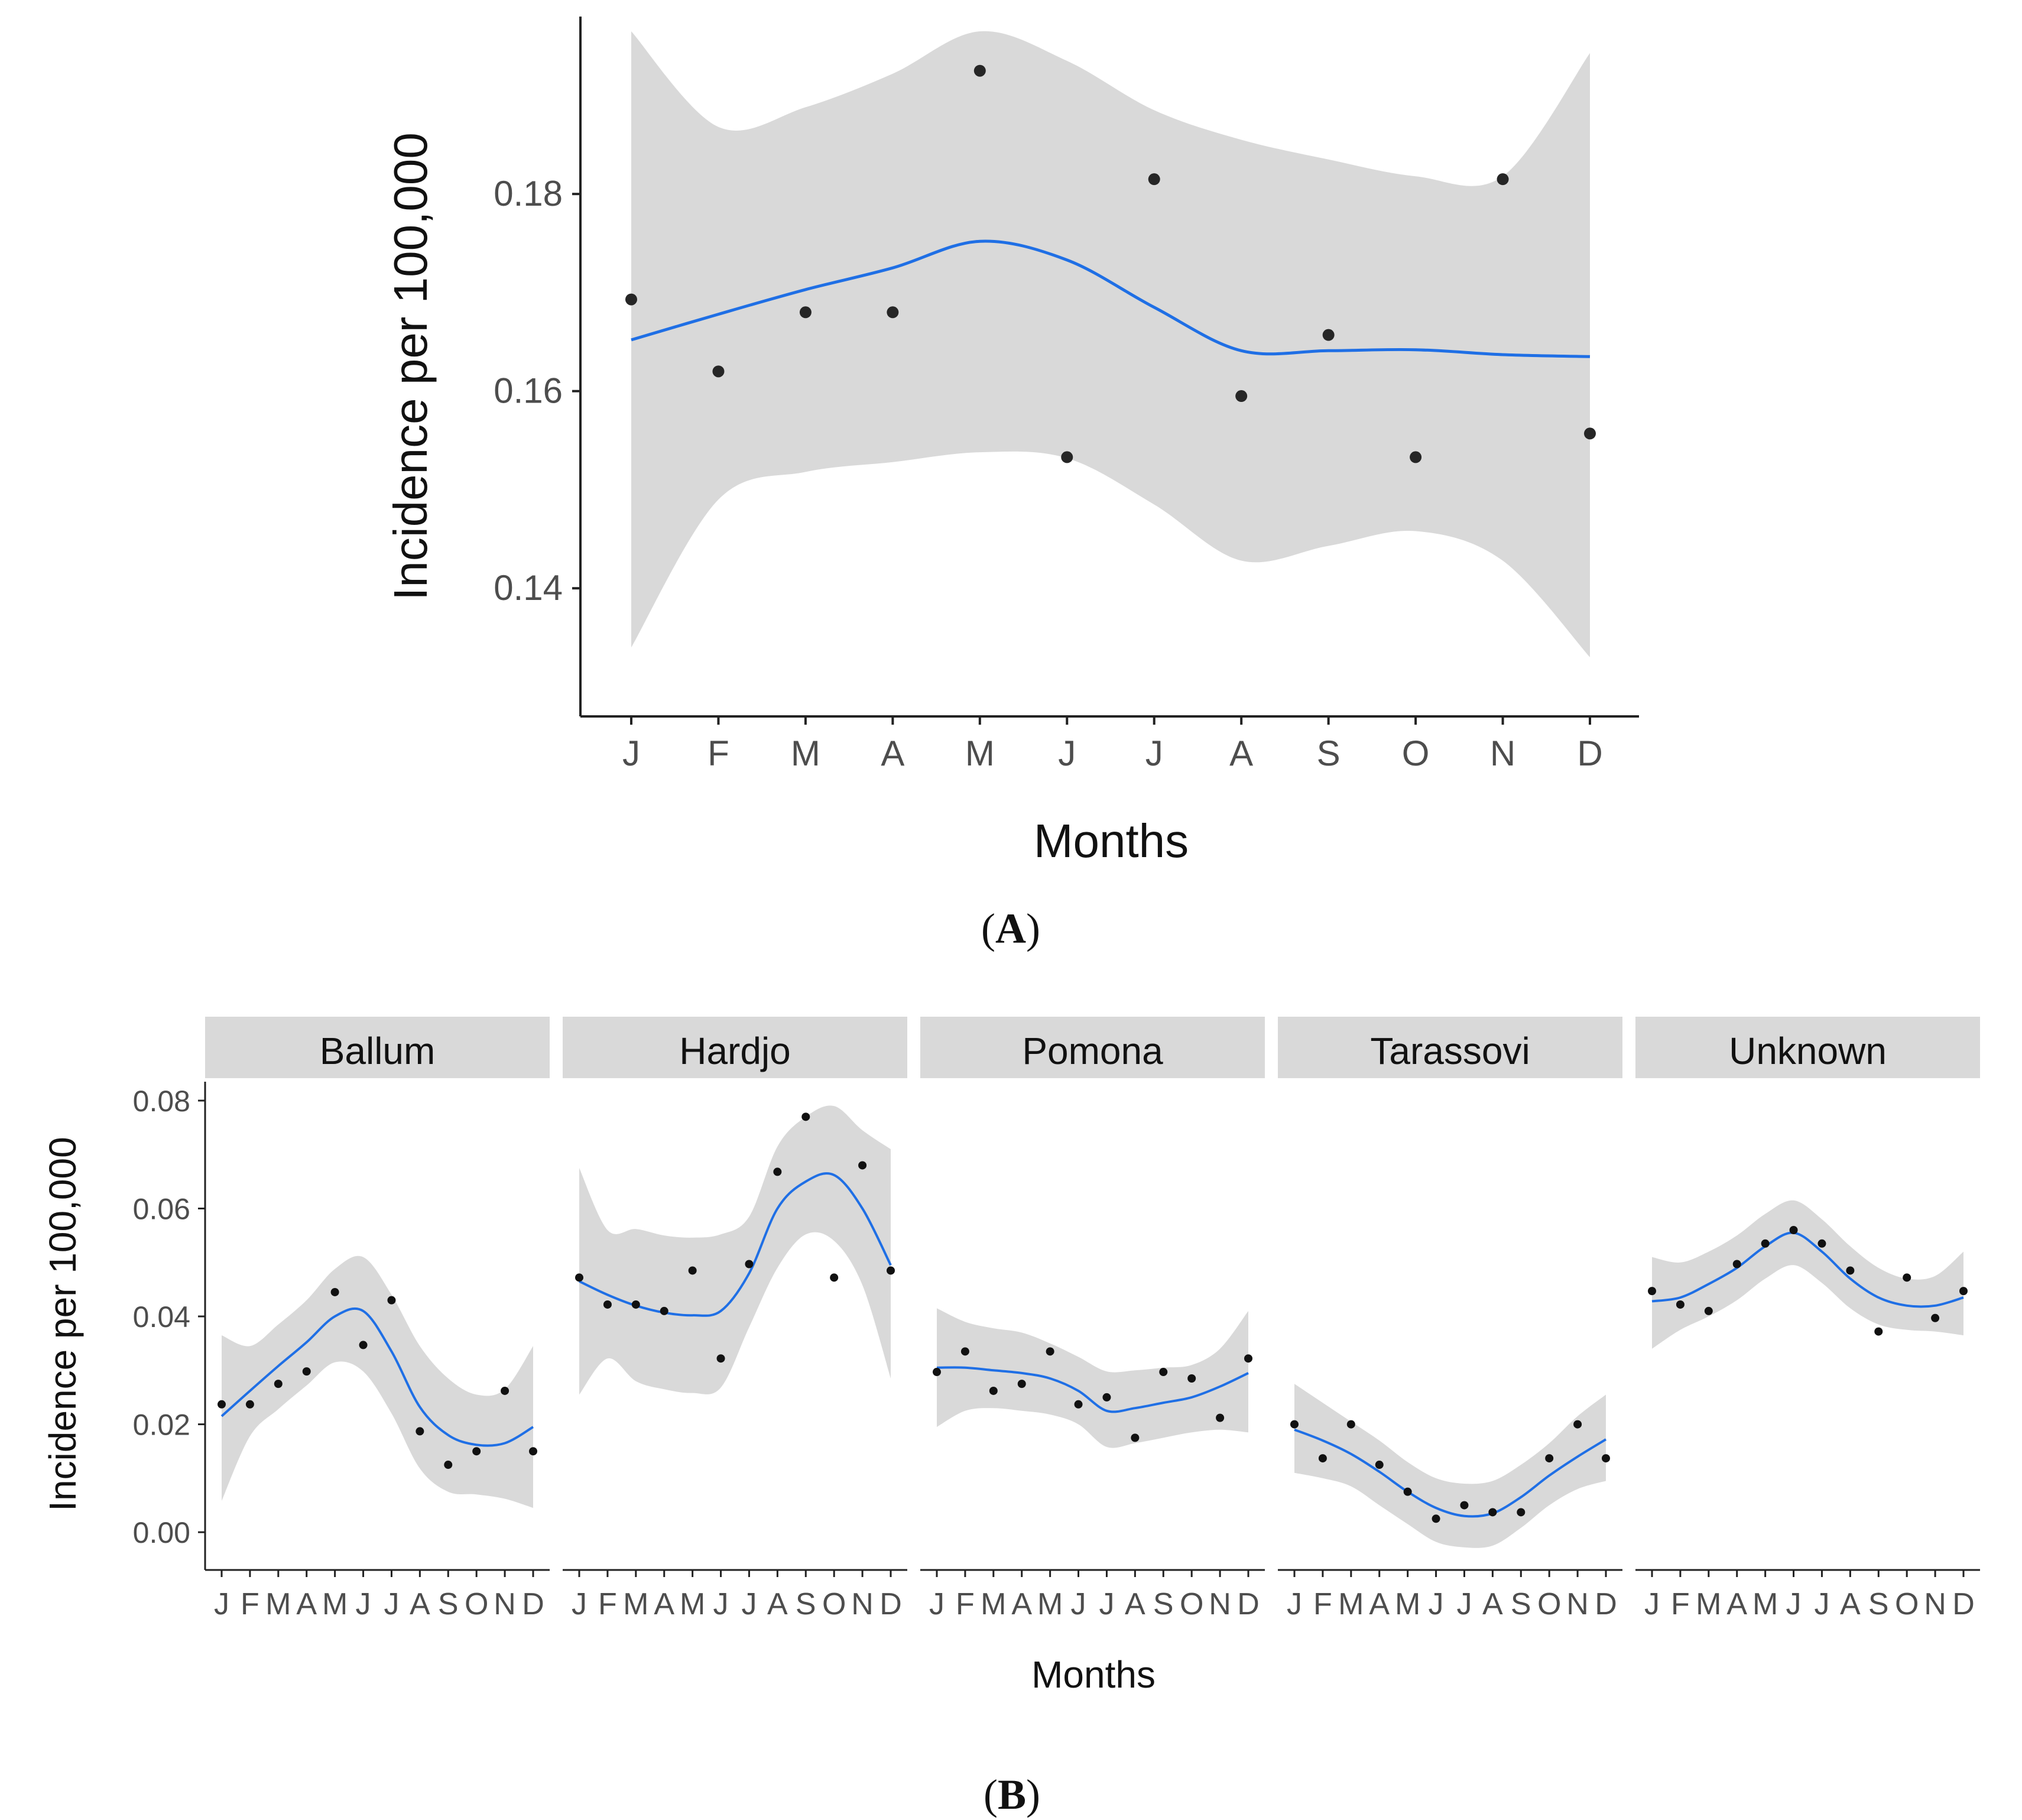  Describe the element at coordinates (1416, 753) in the screenshot. I see `panel-a-x-tick-label: O` at that location.